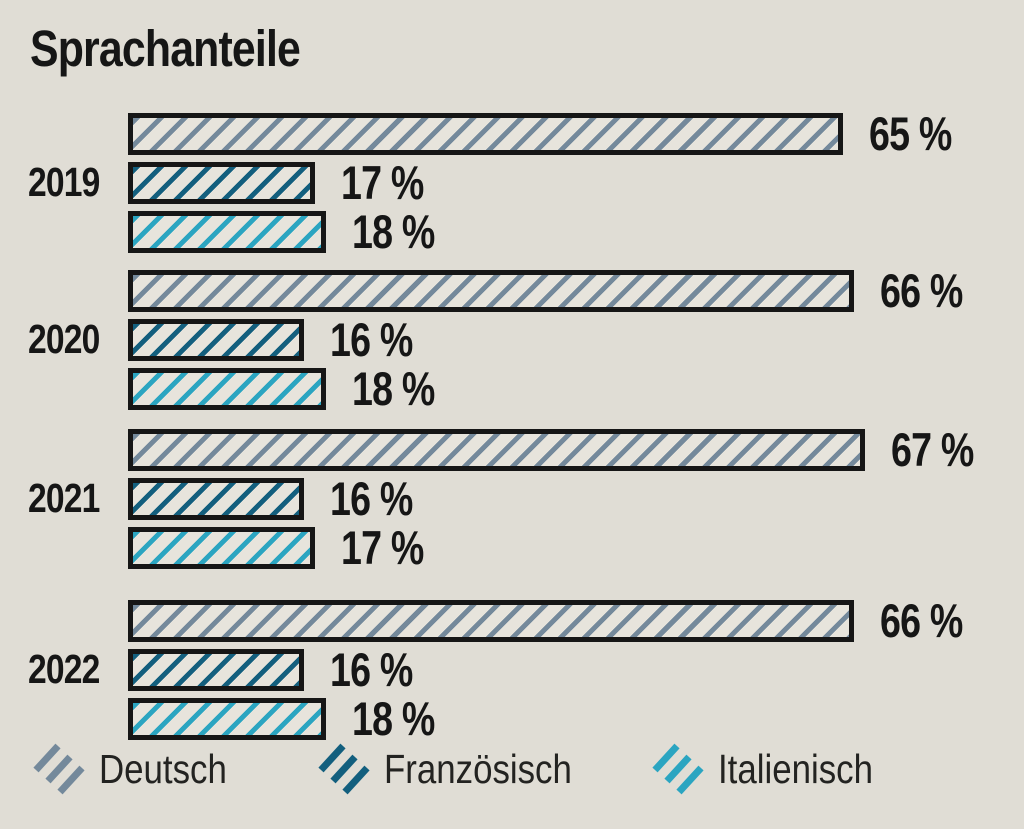  Describe the element at coordinates (491, 291) in the screenshot. I see `bar-deutsch-2020` at that location.